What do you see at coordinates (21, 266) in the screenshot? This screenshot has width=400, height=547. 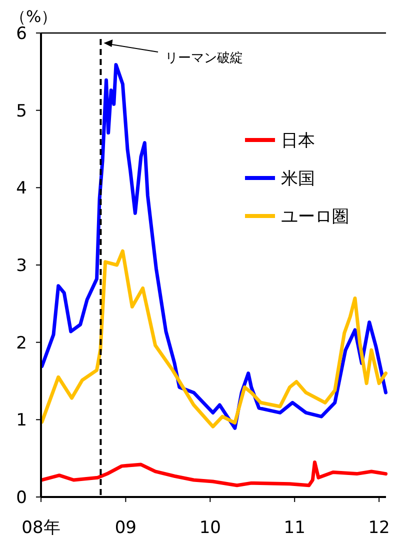 I see `y-tick-label: 3` at bounding box center [21, 266].